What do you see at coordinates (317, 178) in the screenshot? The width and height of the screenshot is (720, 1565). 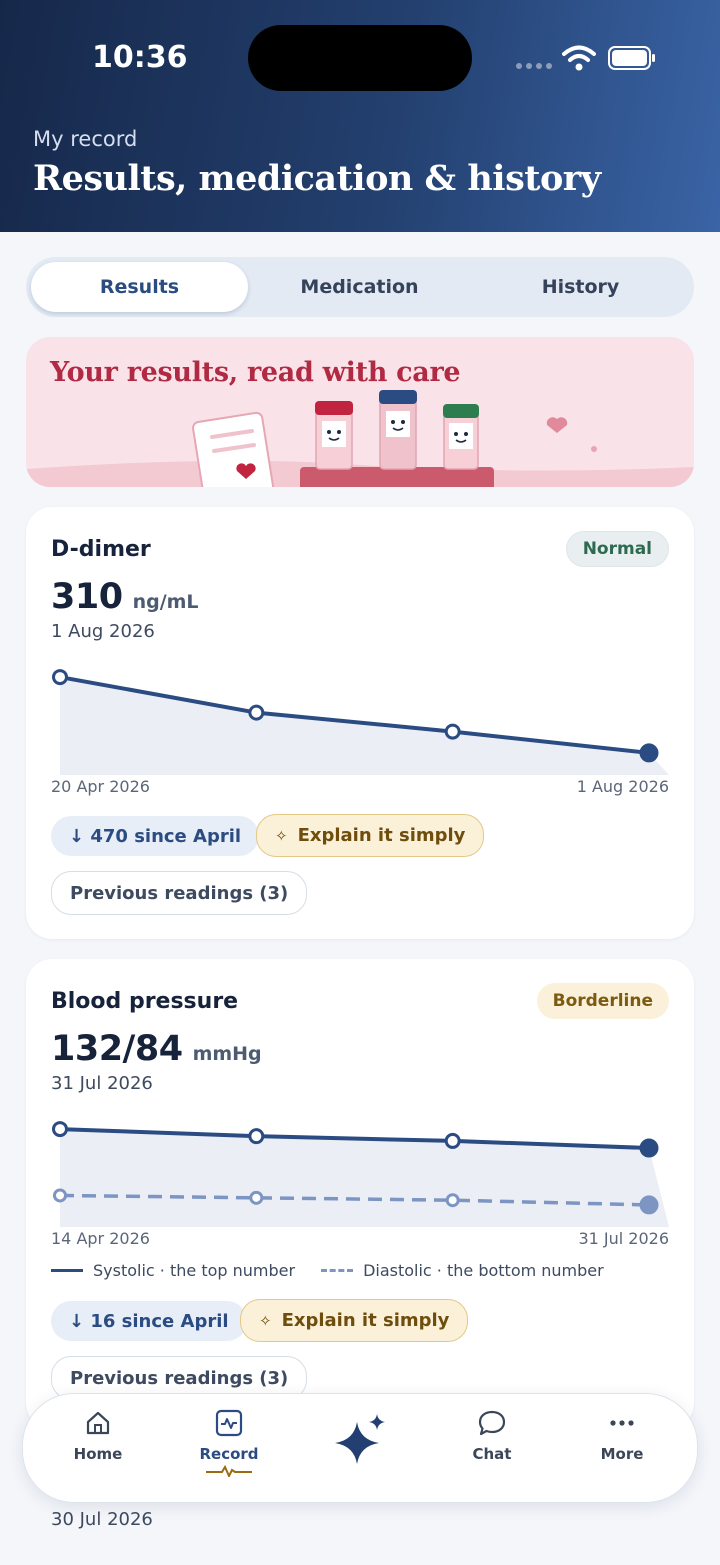 I see `page-title: Results, medication & history` at bounding box center [317, 178].